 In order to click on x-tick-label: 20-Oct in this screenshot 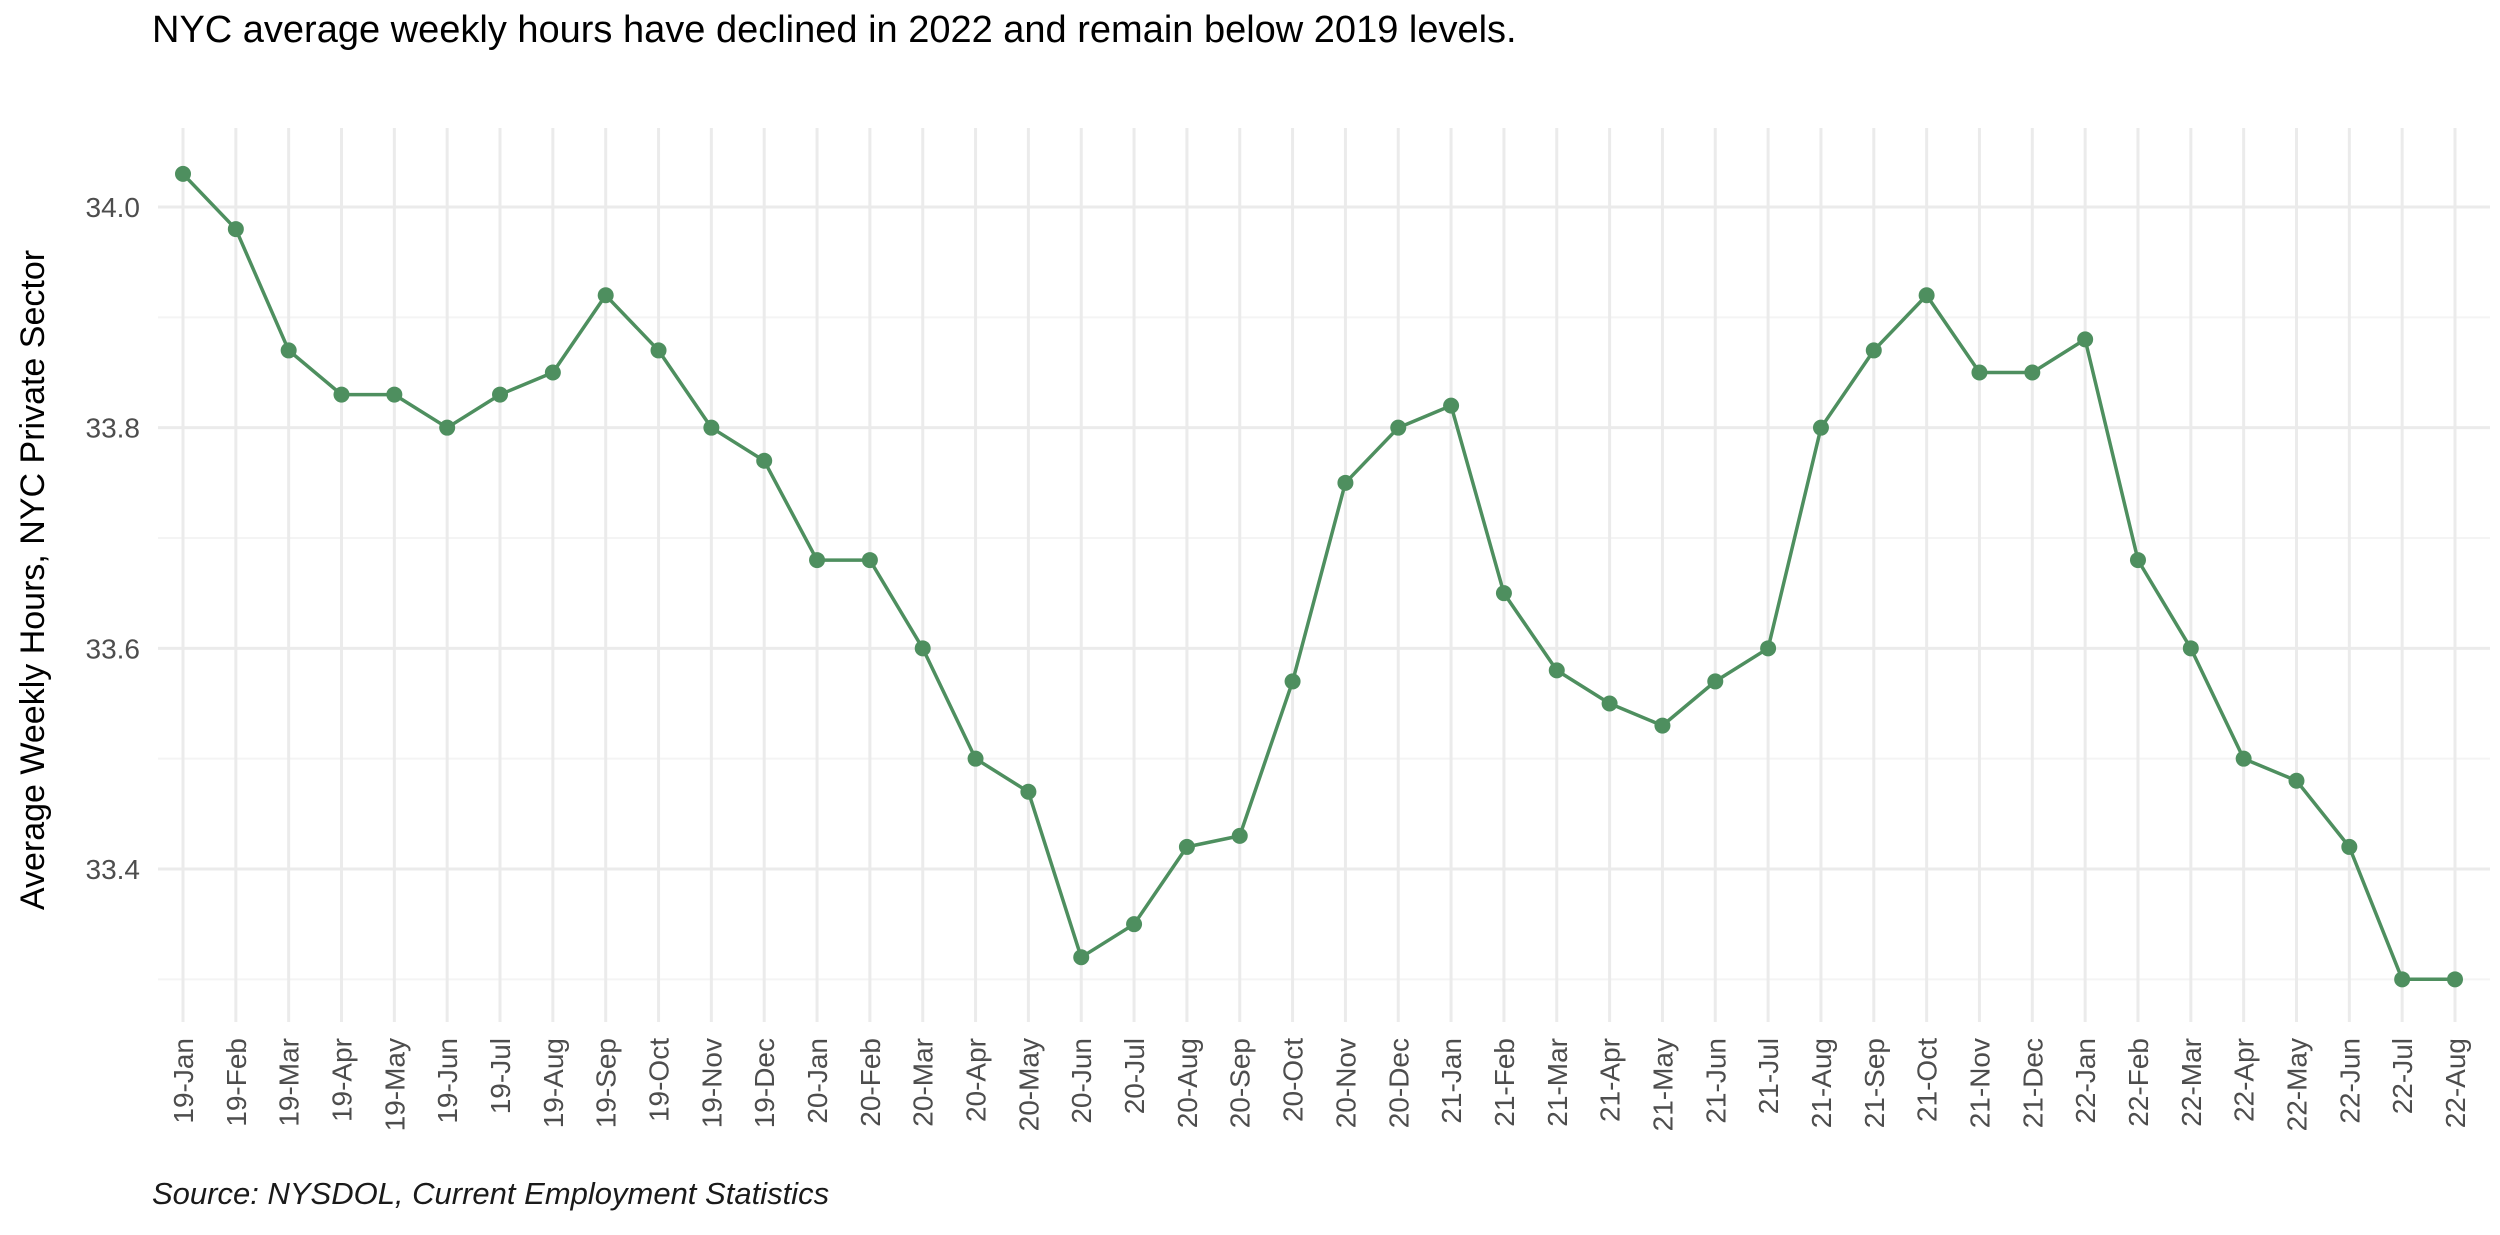, I will do `click(1293, 1080)`.